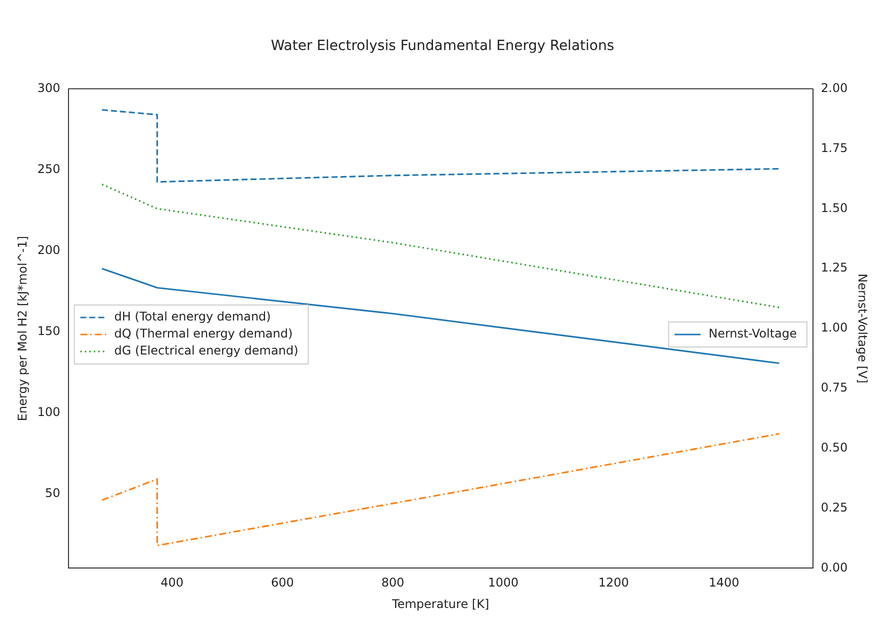 The image size is (891, 628). I want to click on y-tick-label: 250, so click(48, 169).